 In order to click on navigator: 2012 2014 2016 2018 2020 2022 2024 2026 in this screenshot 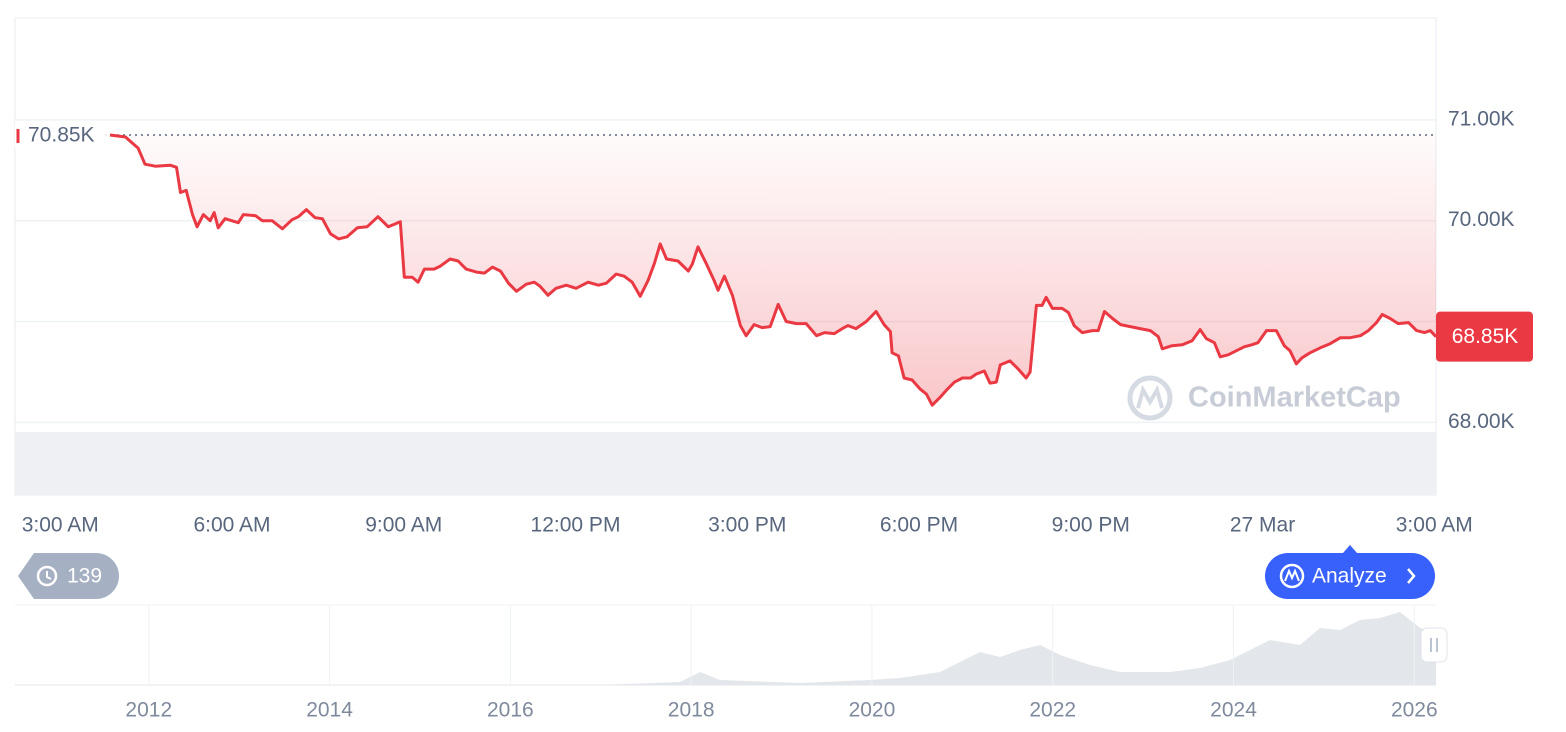, I will do `click(731, 663)`.